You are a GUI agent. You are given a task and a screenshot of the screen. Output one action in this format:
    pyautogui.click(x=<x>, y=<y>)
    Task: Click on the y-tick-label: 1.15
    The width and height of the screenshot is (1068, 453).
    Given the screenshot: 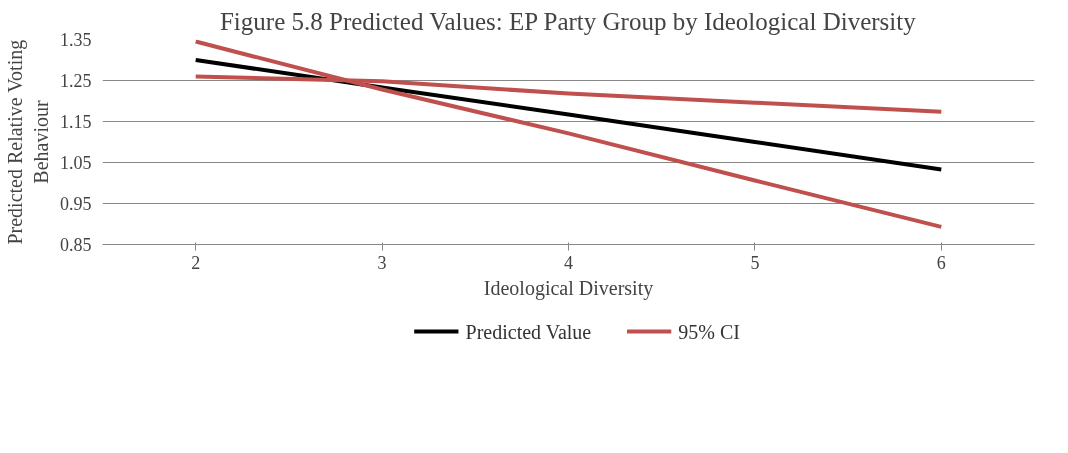 What is the action you would take?
    pyautogui.click(x=76, y=122)
    